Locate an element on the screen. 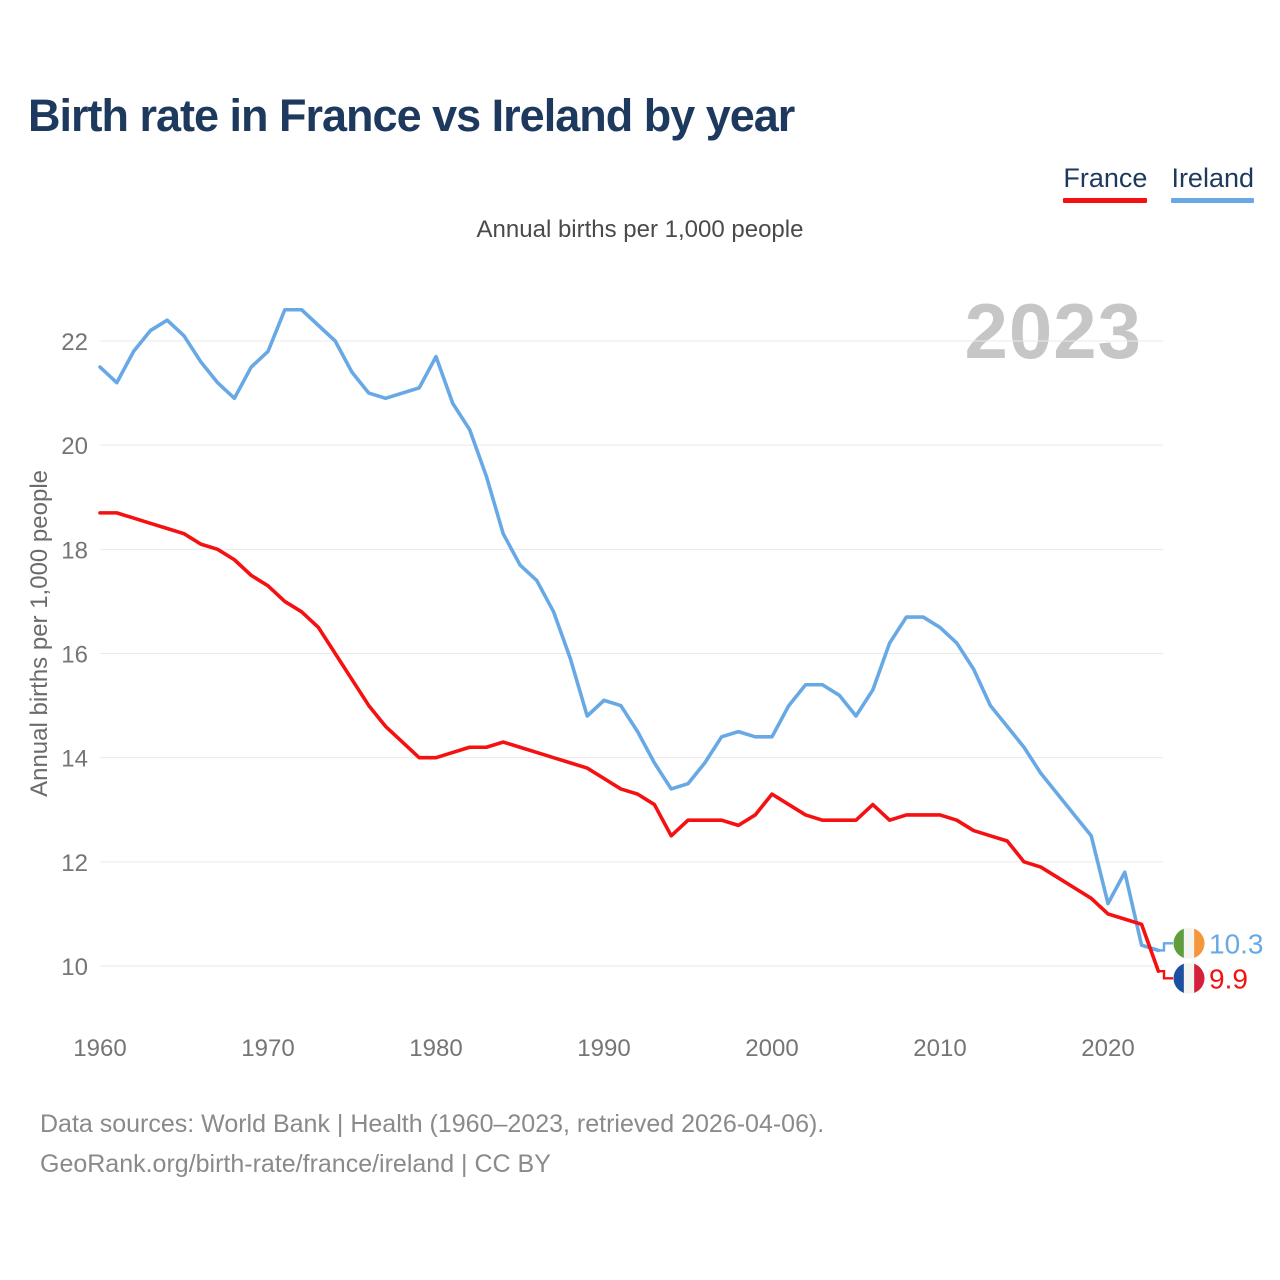  y-tick-label: 12 is located at coordinates (74, 863).